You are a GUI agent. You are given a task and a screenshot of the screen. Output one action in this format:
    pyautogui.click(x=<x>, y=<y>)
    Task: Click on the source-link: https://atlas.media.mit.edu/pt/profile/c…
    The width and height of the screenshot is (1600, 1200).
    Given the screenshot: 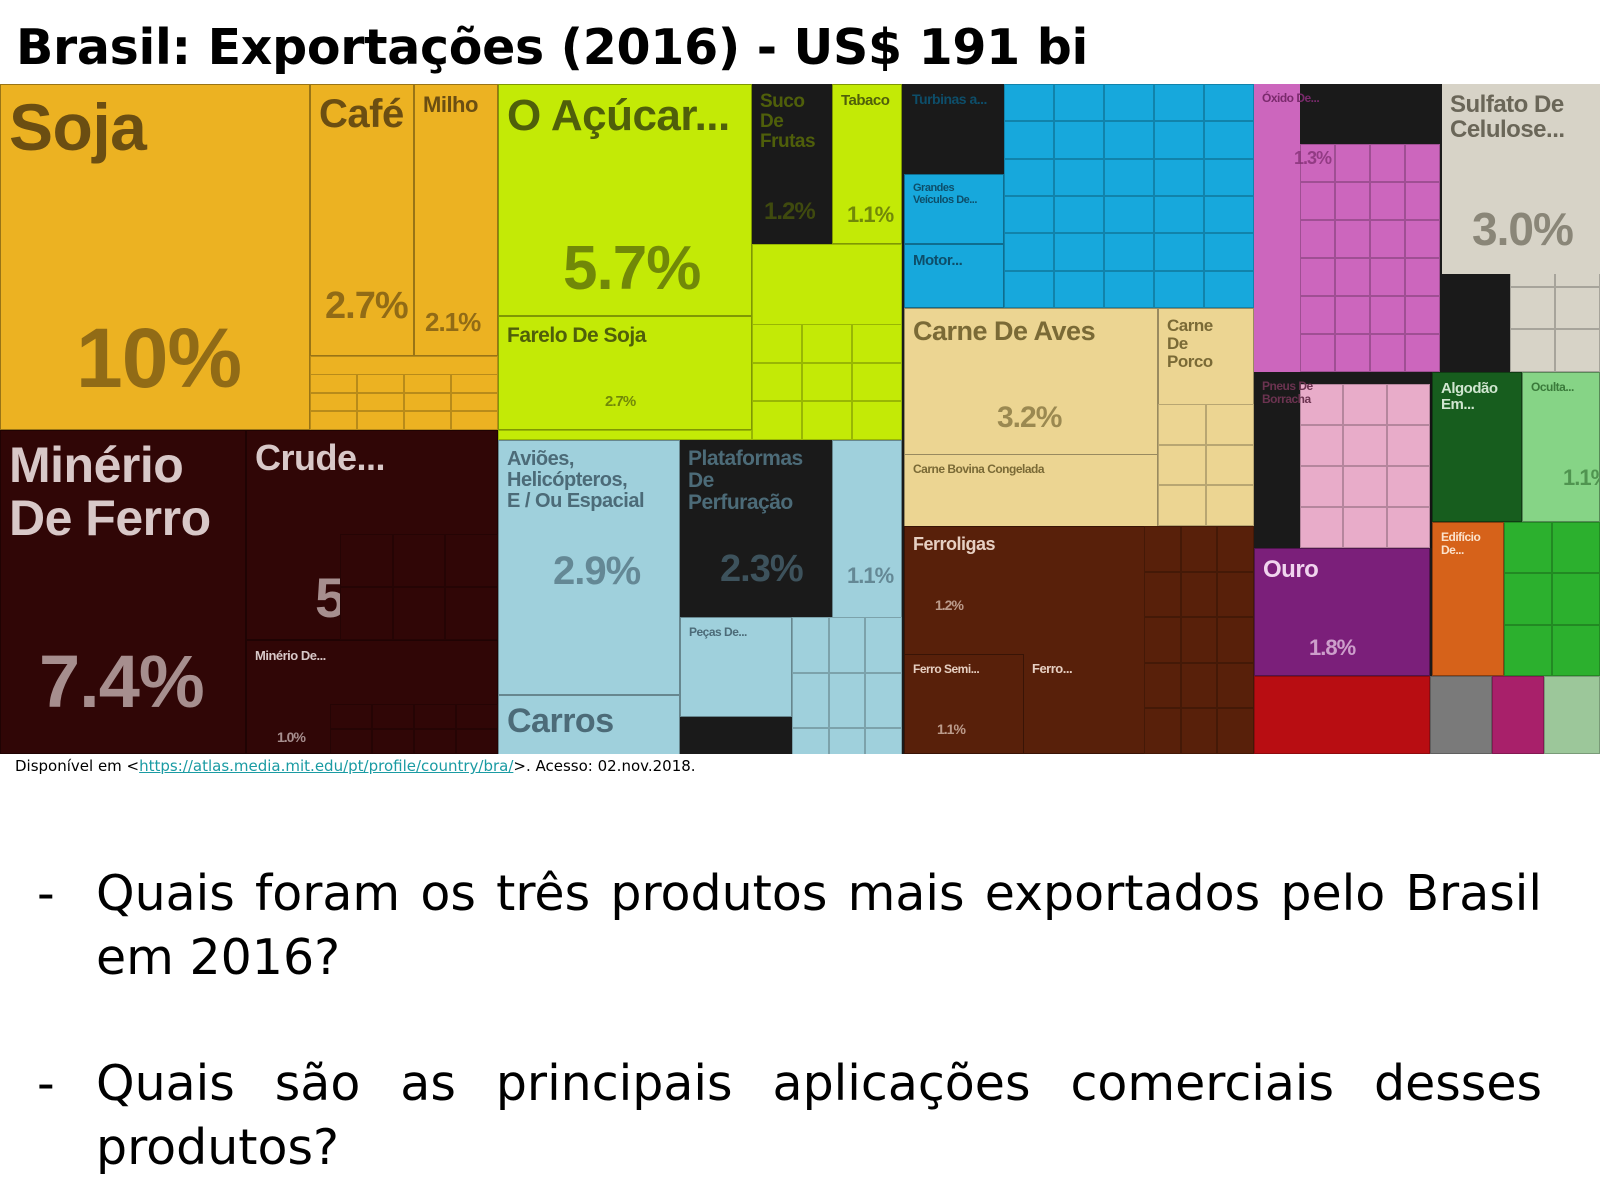 What is the action you would take?
    pyautogui.click(x=326, y=766)
    